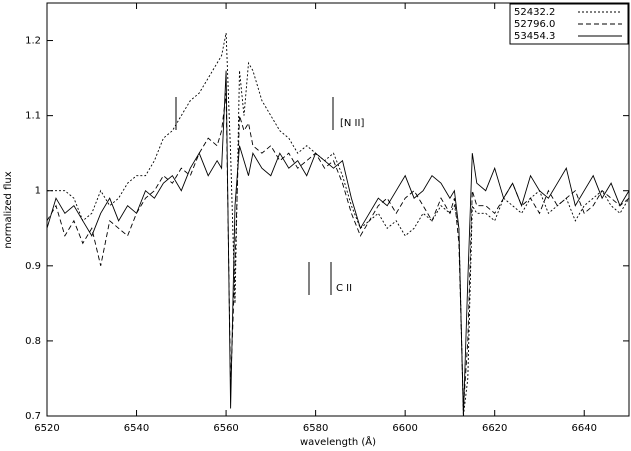  I want to click on y-axis-label: normalized flux, so click(8, 209).